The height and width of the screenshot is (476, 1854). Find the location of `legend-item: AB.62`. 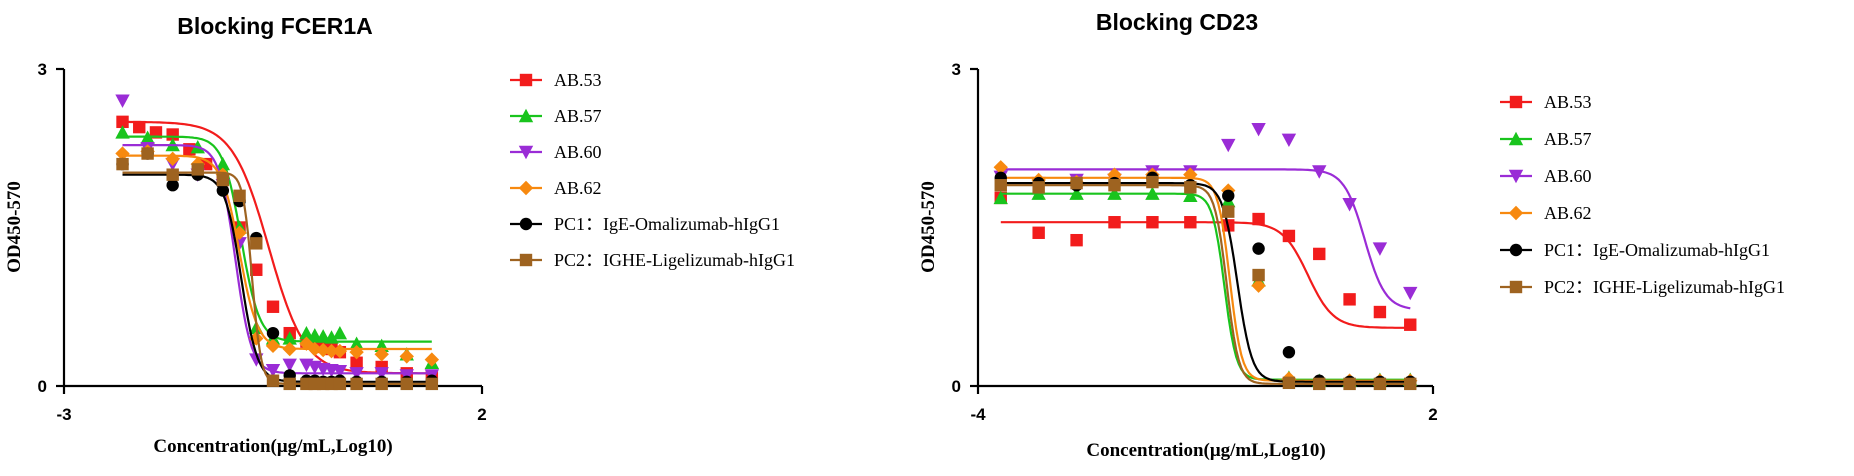

legend-item: AB.62 is located at coordinates (556, 188).